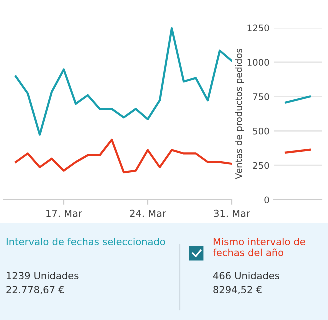 This screenshot has width=328, height=320. I want to click on y-tick-label: 1000, so click(259, 62).